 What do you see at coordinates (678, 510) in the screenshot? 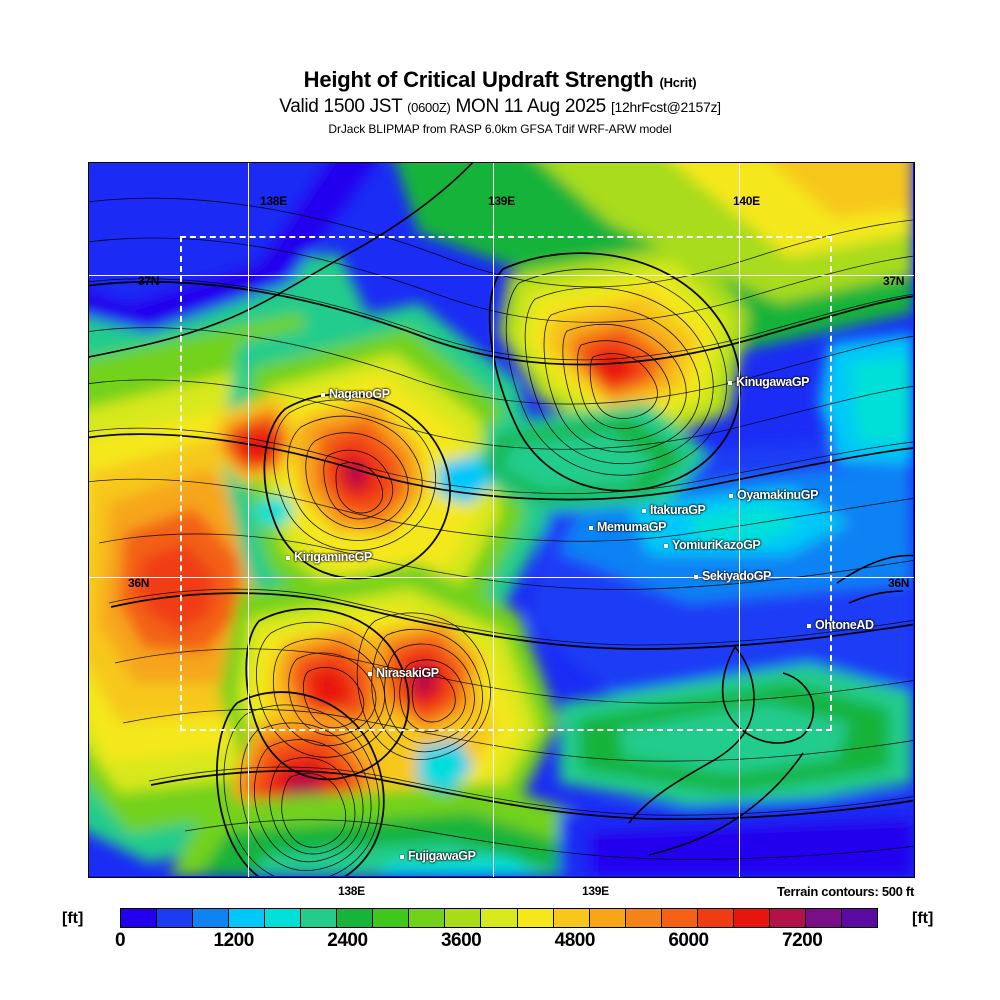
I see `station-label: ItakuraGP` at bounding box center [678, 510].